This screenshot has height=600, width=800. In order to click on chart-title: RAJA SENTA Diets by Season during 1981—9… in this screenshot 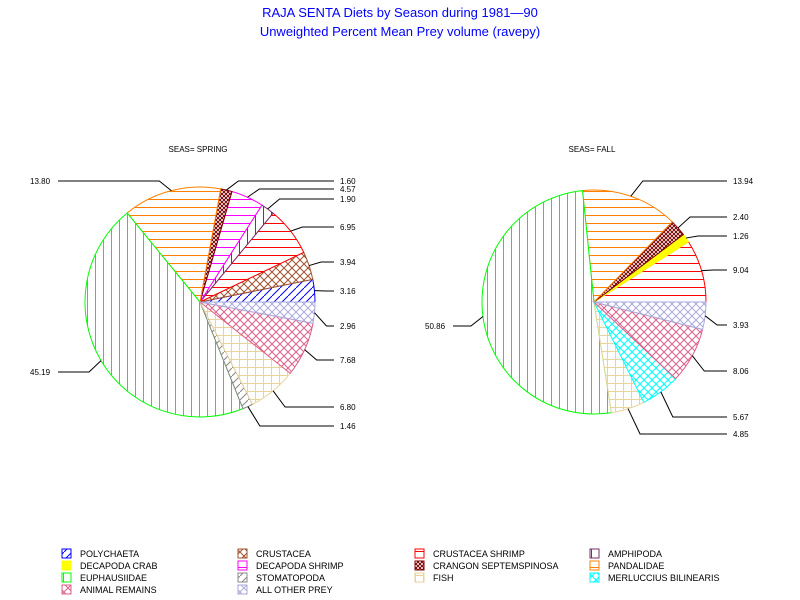, I will do `click(400, 12)`.